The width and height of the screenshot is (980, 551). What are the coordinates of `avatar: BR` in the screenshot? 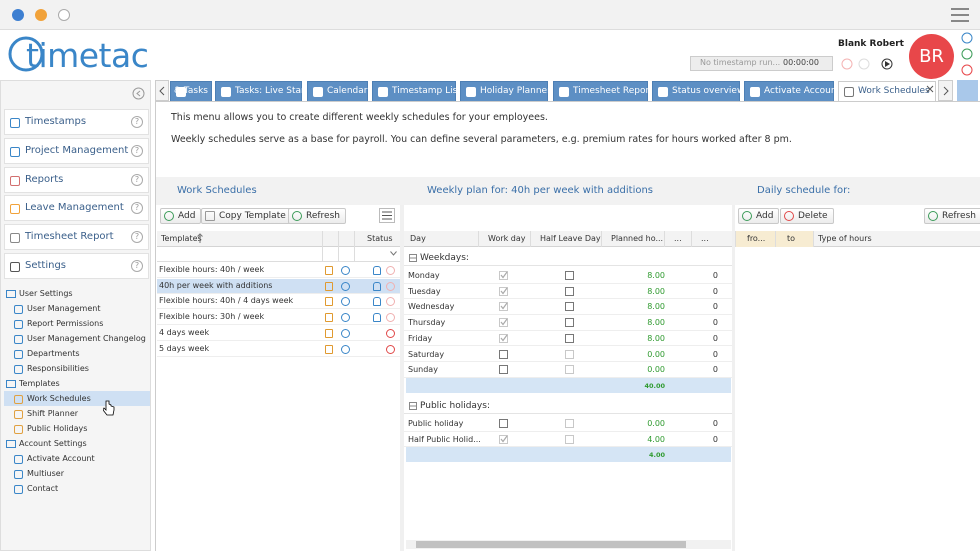 It's located at (931, 56).